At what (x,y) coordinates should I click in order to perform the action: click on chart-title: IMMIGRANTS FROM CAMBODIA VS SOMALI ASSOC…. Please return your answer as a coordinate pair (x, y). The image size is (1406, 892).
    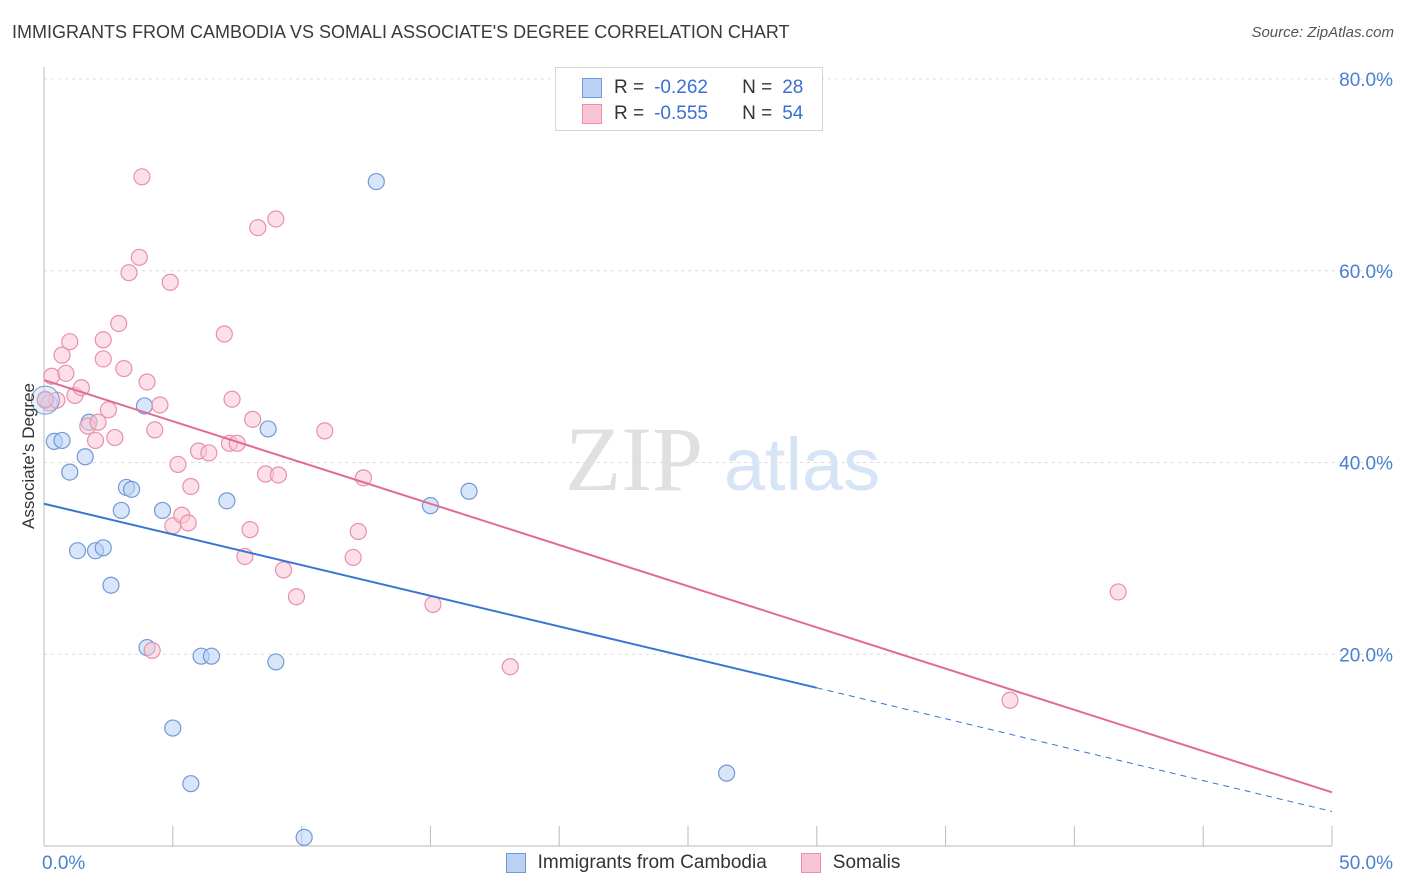
    Looking at the image, I should click on (401, 32).